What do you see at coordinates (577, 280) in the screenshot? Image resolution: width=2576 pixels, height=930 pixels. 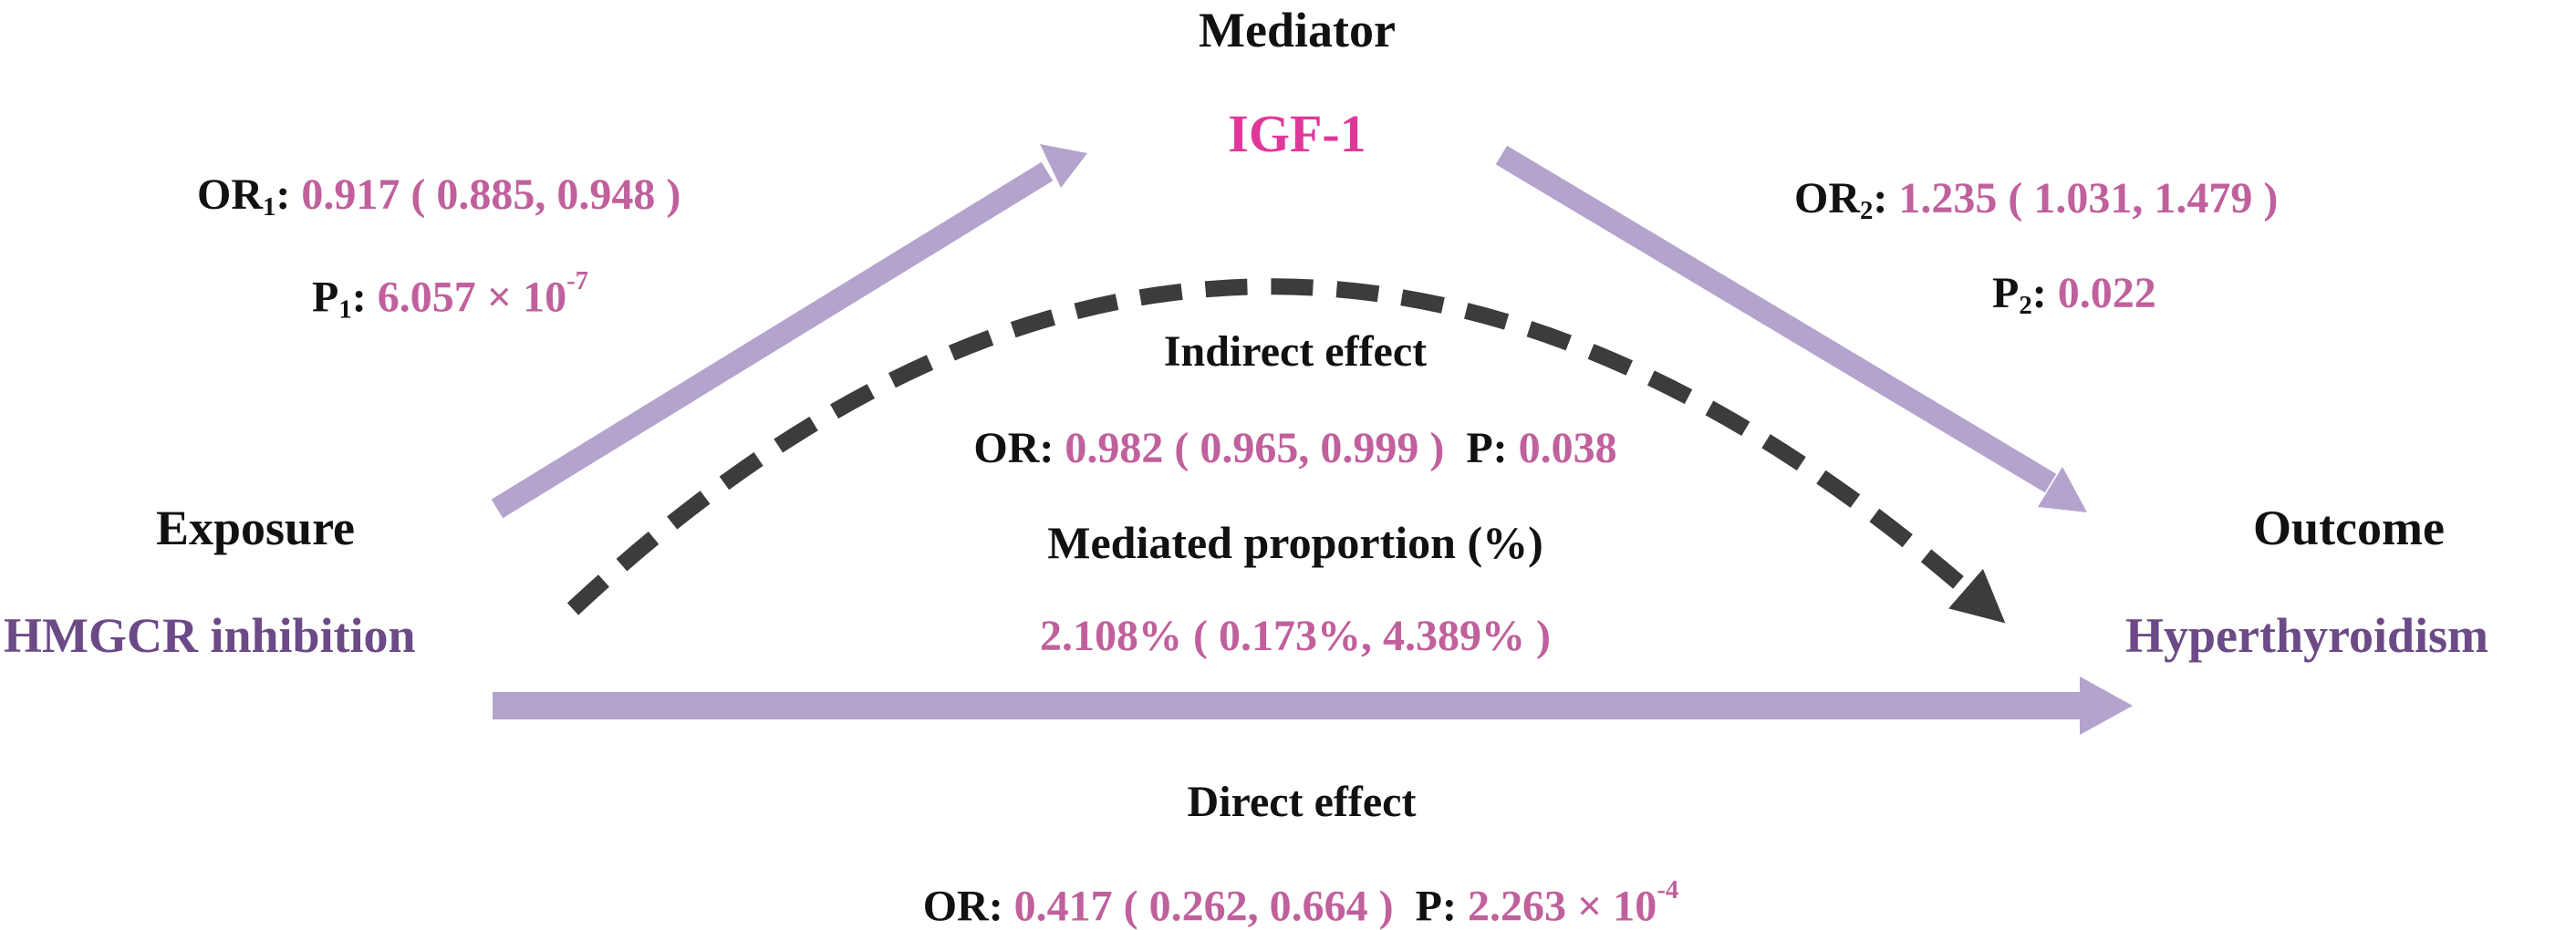 I see `path-a-p-exponent: -7` at bounding box center [577, 280].